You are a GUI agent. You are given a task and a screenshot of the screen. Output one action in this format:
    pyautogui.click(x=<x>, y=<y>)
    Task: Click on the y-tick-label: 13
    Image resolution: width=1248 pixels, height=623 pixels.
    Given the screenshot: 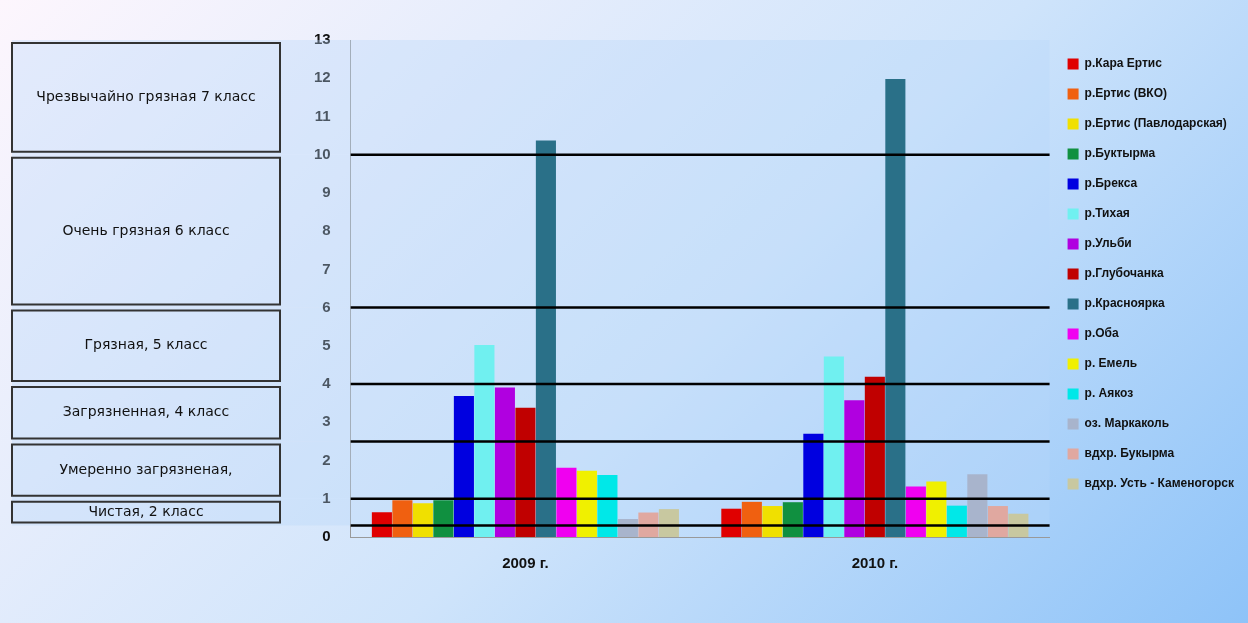 What is the action you would take?
    pyautogui.click(x=322, y=39)
    